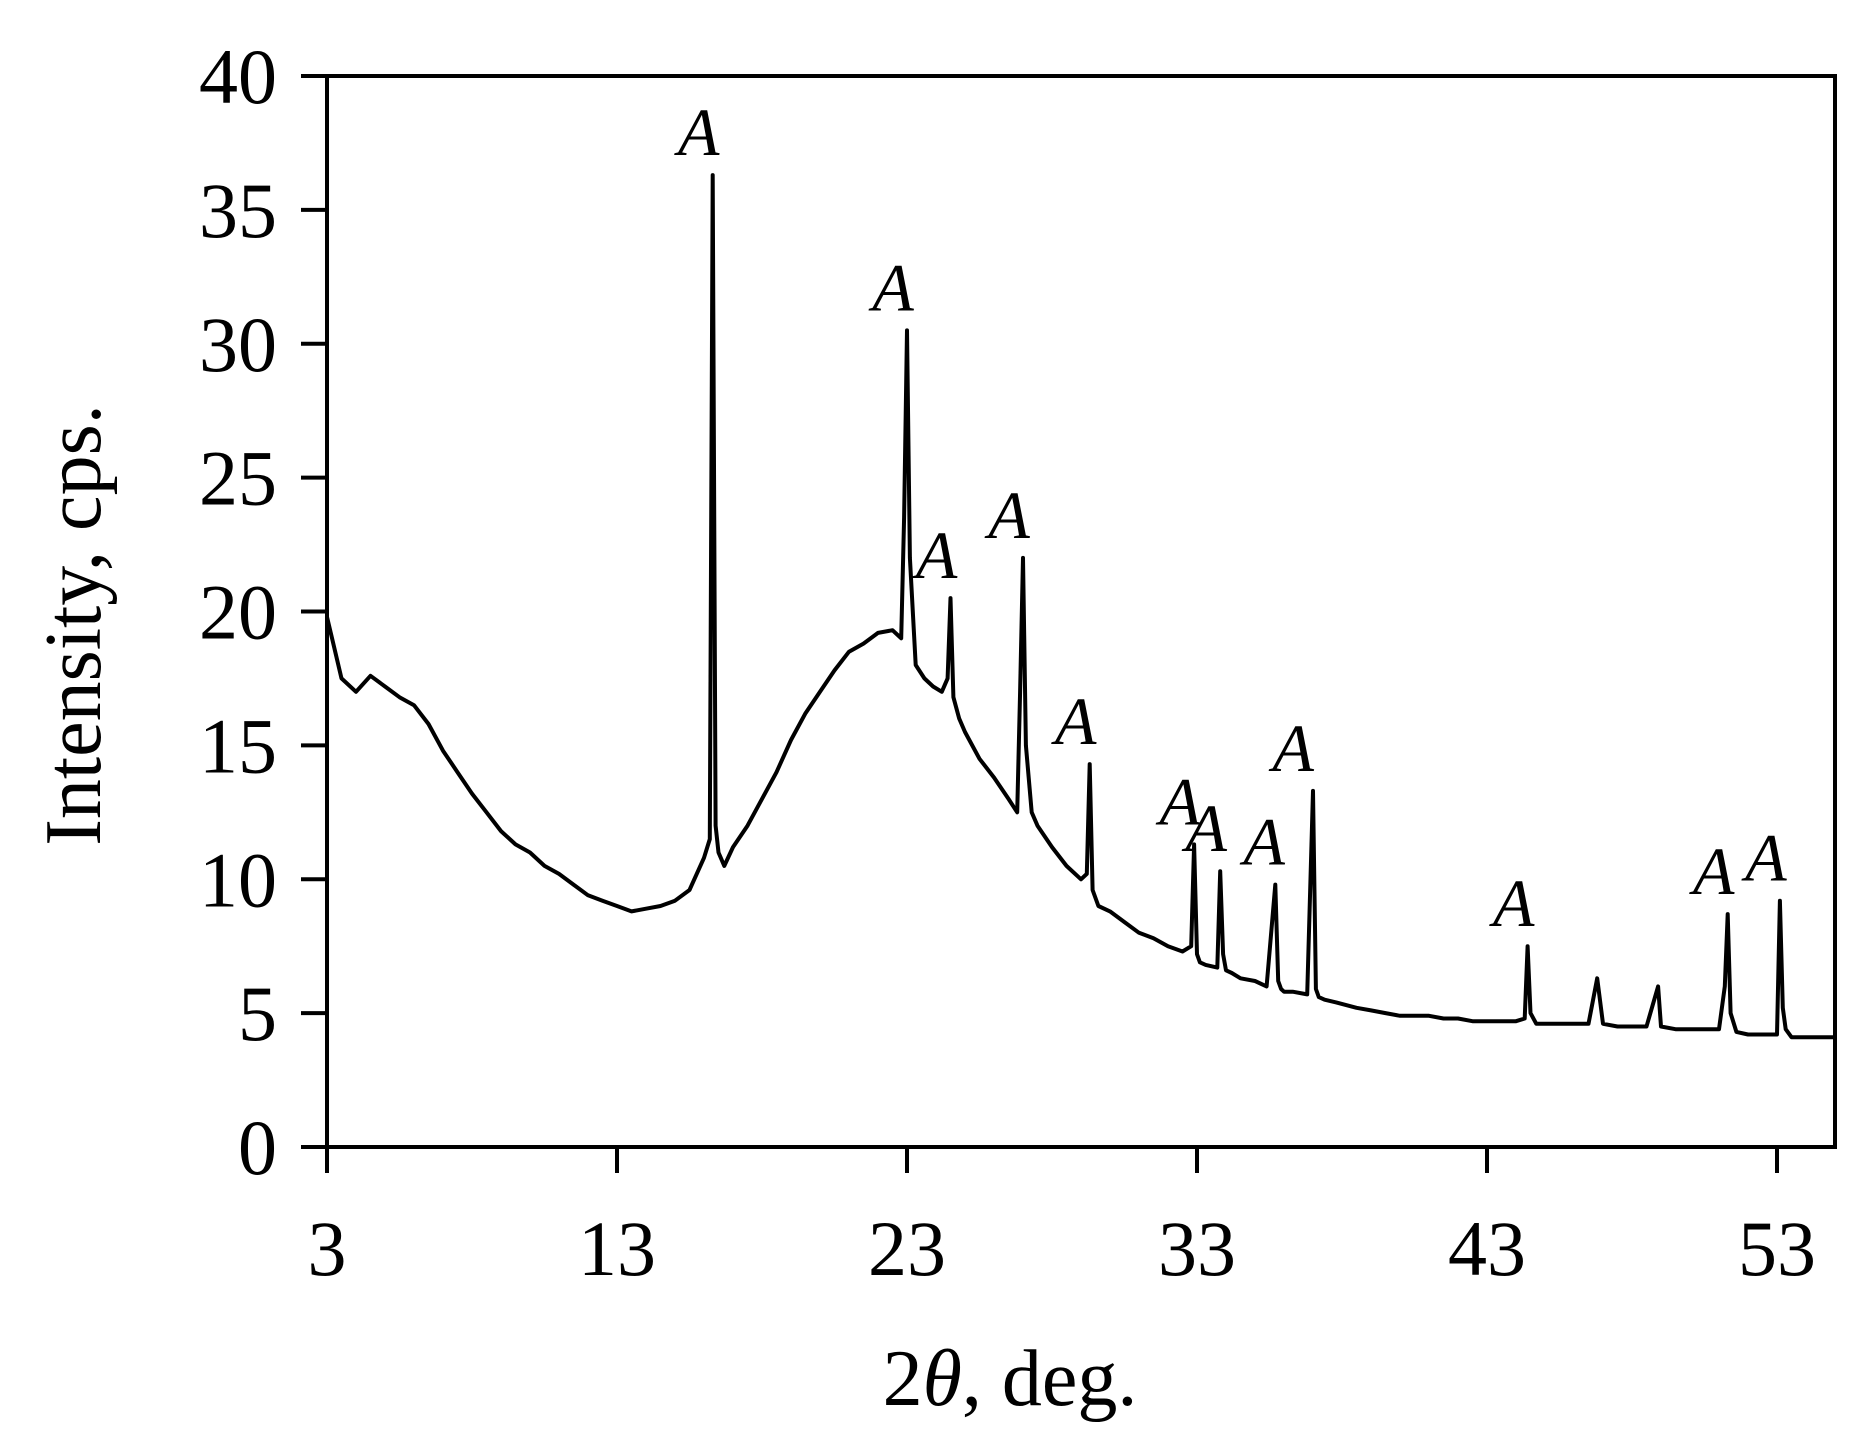 Image resolution: width=1869 pixels, height=1437 pixels. I want to click on x-tick-label: 33, so click(1197, 1248).